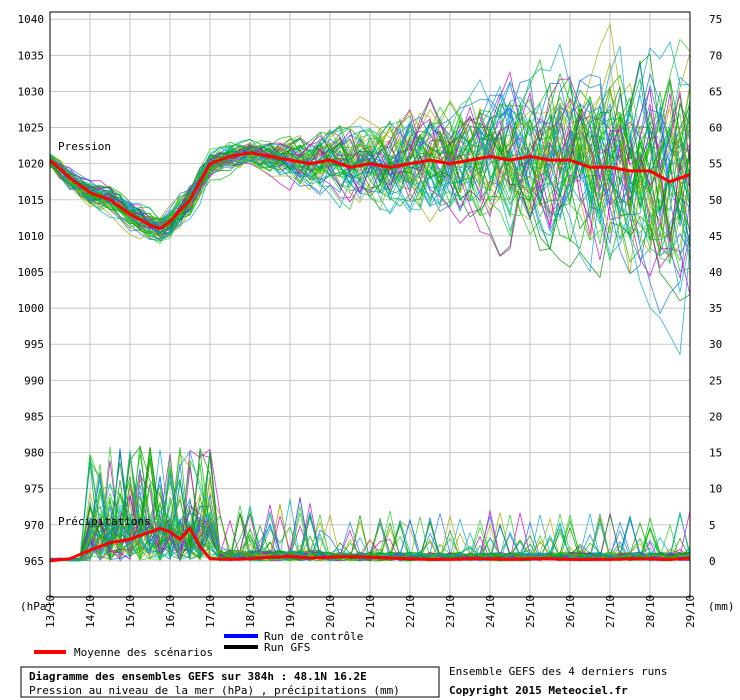 The width and height of the screenshot is (740, 700). I want to click on right-tick-label-11: 55, so click(715, 164).